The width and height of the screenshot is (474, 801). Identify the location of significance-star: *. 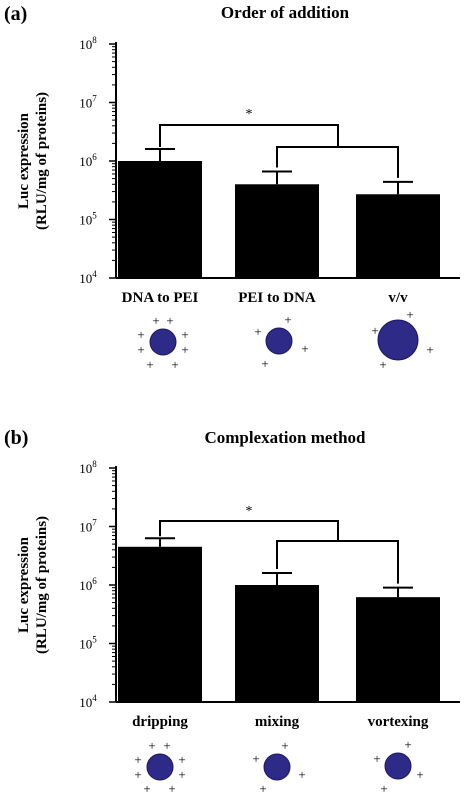
(249, 511).